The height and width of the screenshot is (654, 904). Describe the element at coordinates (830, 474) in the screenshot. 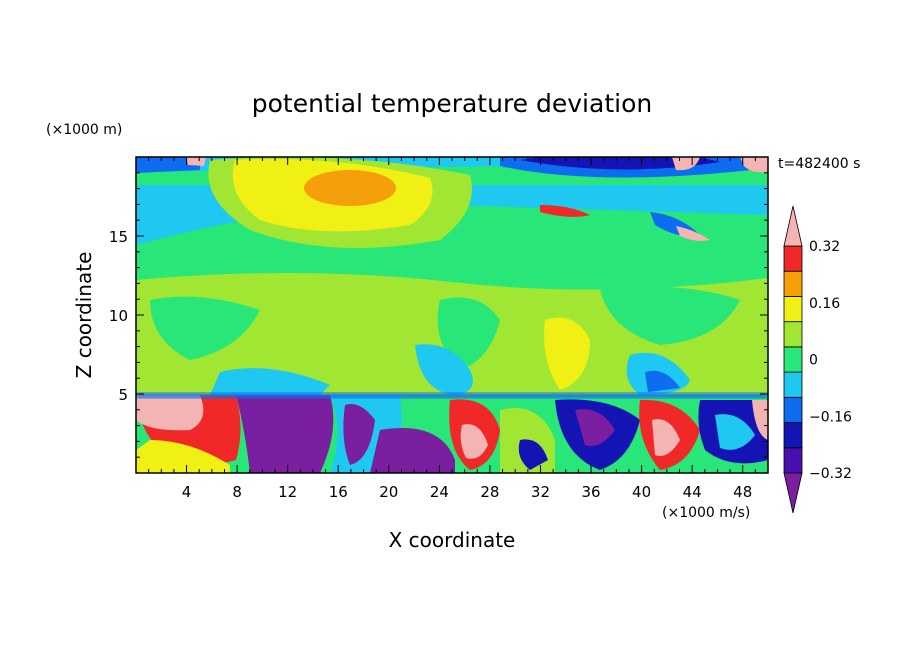

I see `colorbar-label: −0.32` at that location.